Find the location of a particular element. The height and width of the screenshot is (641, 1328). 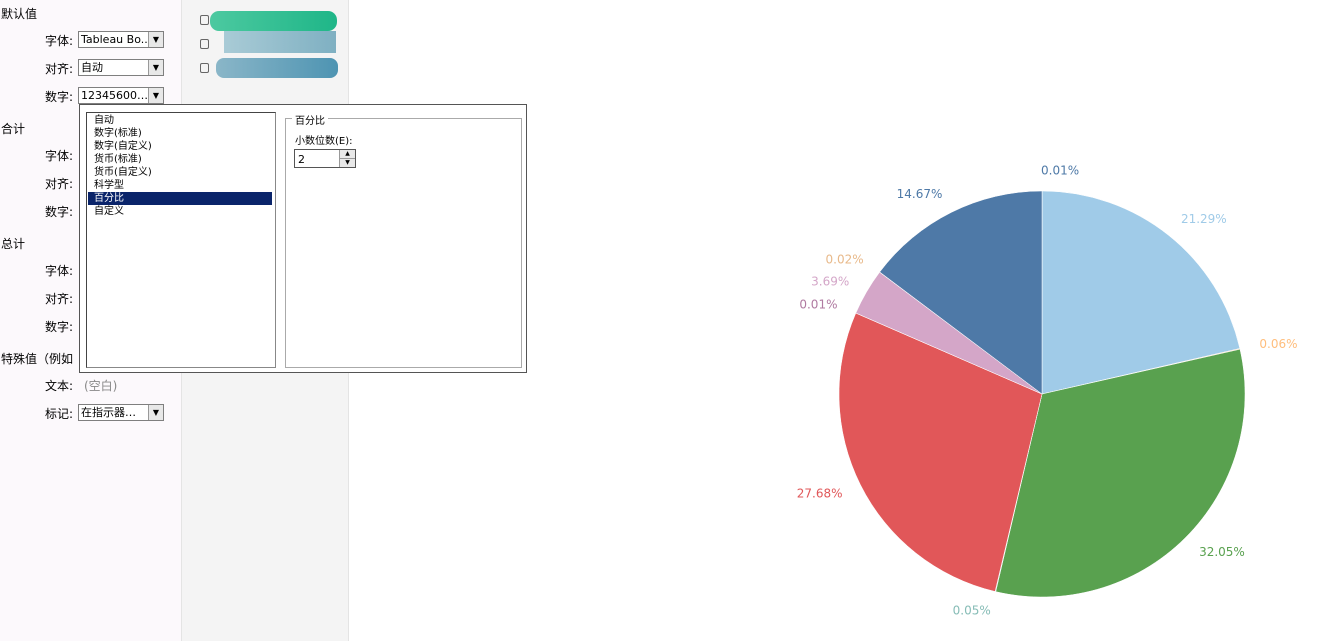

section-title: 默认值 is located at coordinates (19, 14).